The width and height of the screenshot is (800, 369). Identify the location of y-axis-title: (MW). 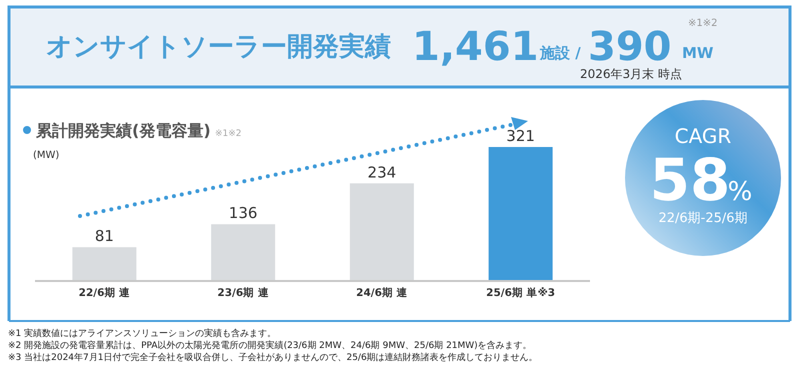
(46, 155).